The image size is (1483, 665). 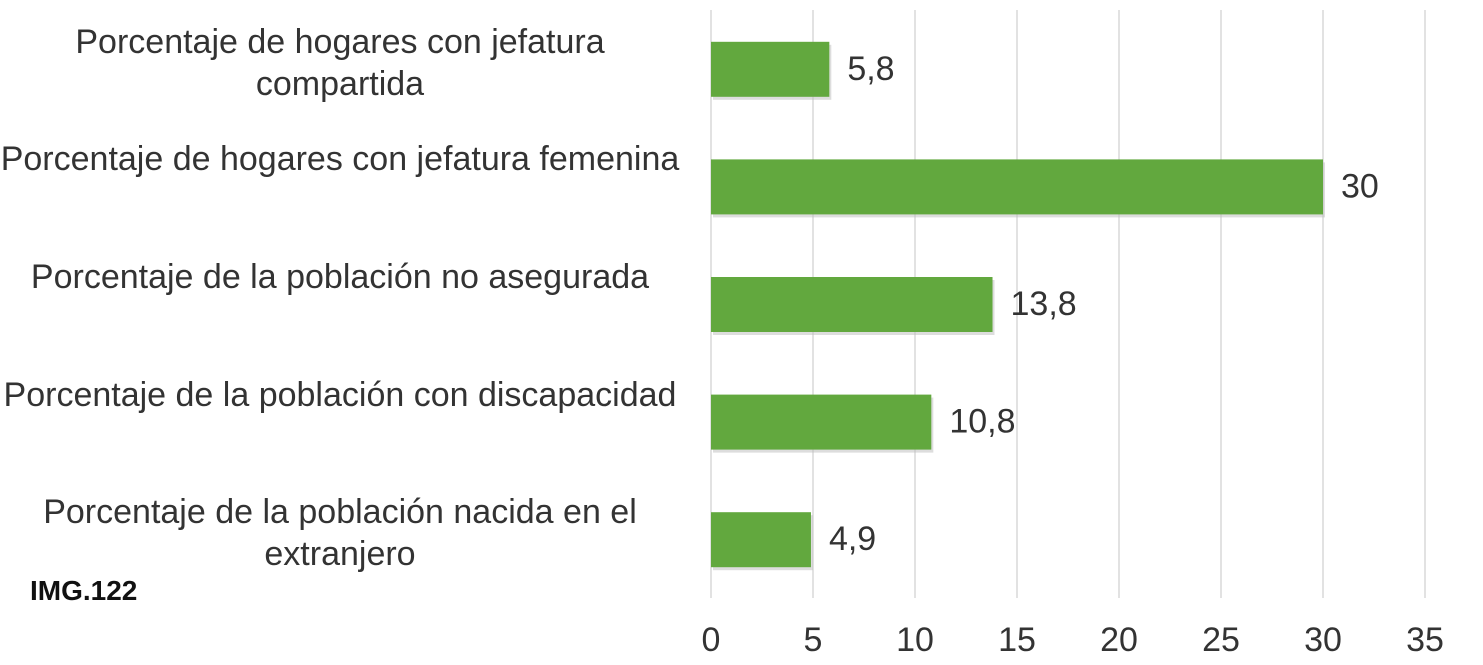 I want to click on value-label: 4,9, so click(x=852, y=539).